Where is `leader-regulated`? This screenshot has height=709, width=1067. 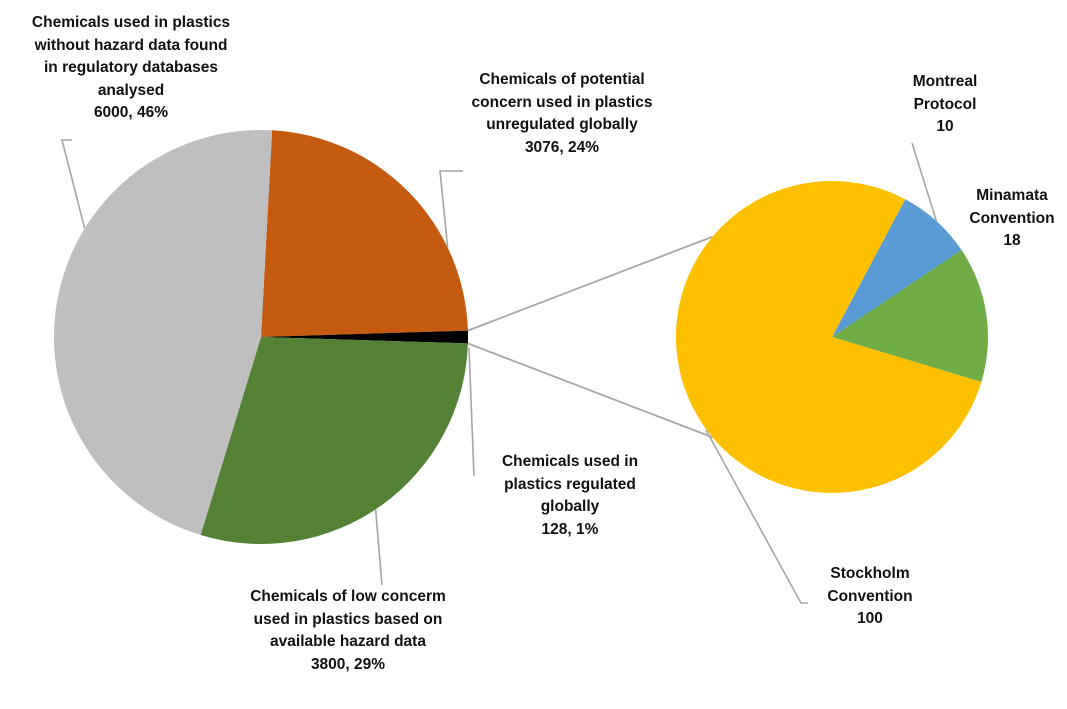 leader-regulated is located at coordinates (471, 412).